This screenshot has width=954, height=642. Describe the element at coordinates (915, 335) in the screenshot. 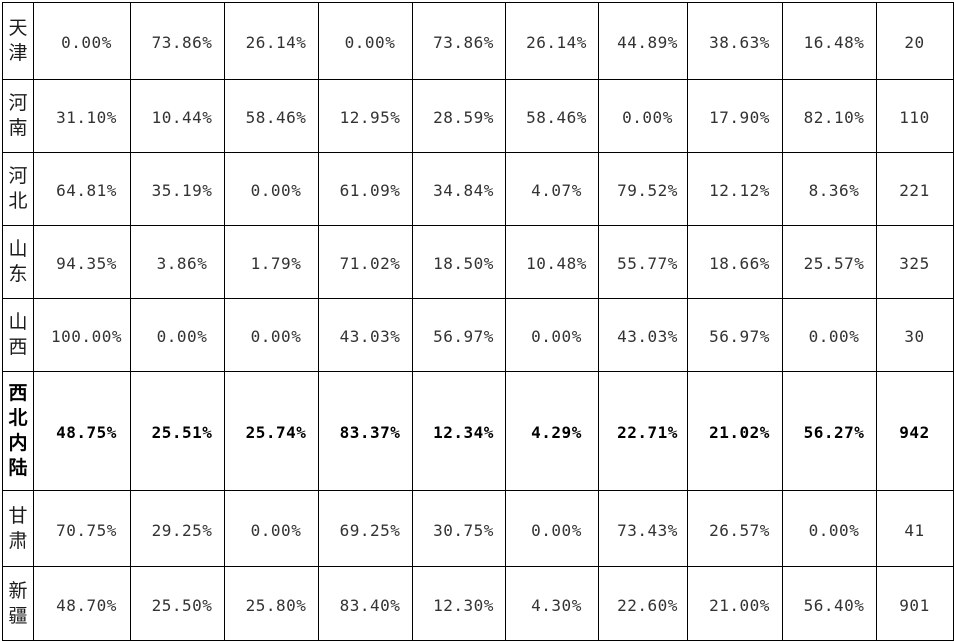

I see `value-cell: 30` at that location.